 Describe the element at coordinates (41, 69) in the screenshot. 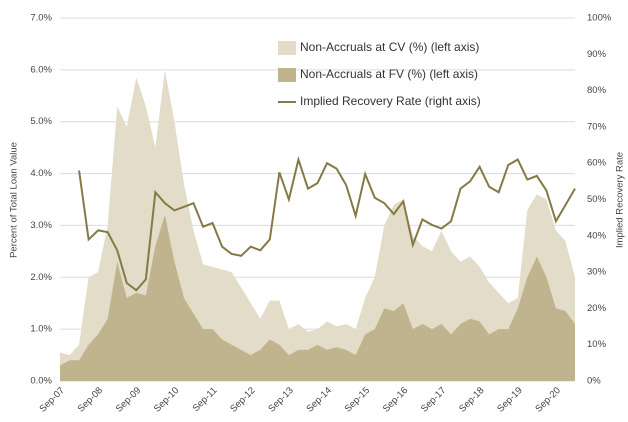

I see `y-tick-label: 6.0%` at that location.